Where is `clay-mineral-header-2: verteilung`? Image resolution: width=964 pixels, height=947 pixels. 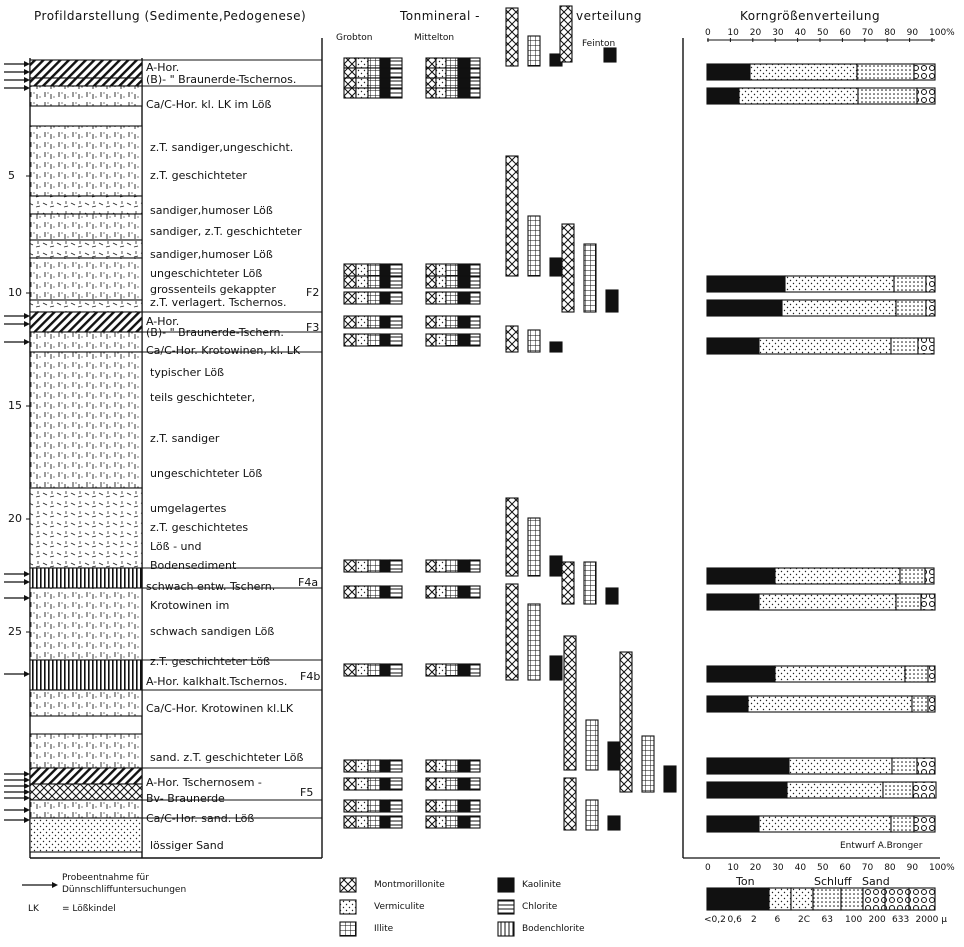 clay-mineral-header-2: verteilung is located at coordinates (609, 16).